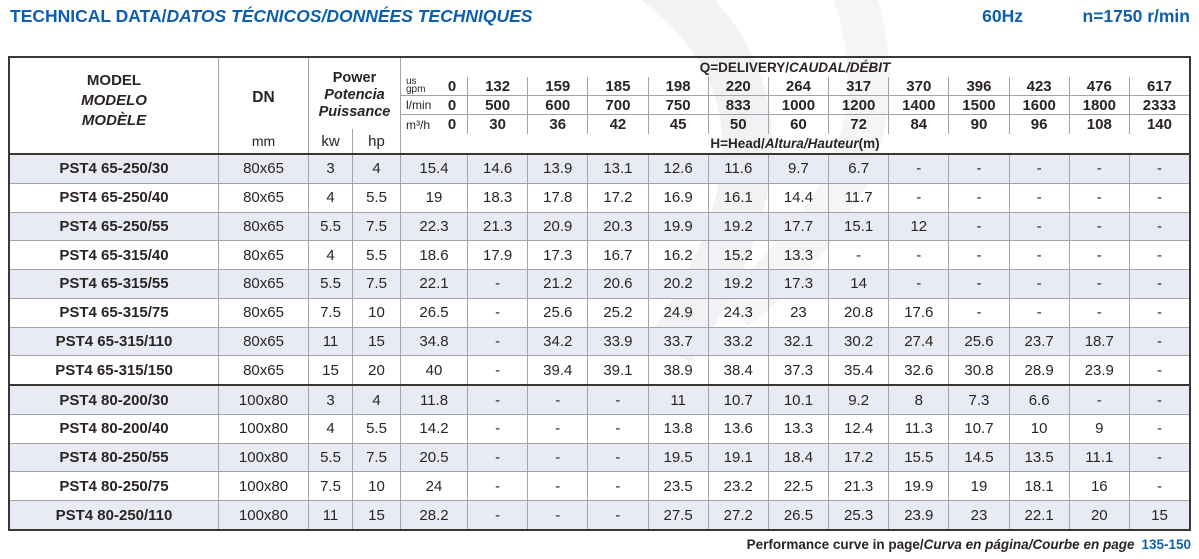  I want to click on head-cell: 10.7, so click(739, 400).